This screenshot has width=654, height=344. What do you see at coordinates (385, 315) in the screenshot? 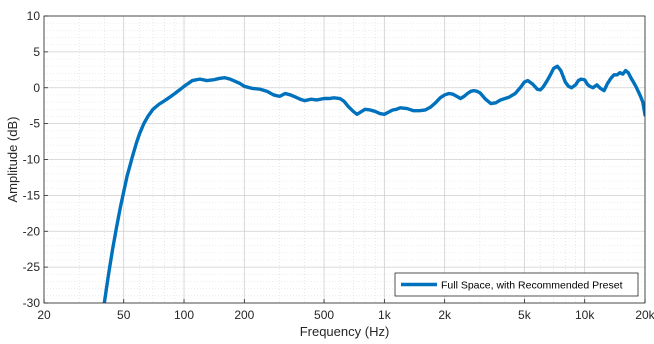
I see `x-tick-label: 1k` at bounding box center [385, 315].